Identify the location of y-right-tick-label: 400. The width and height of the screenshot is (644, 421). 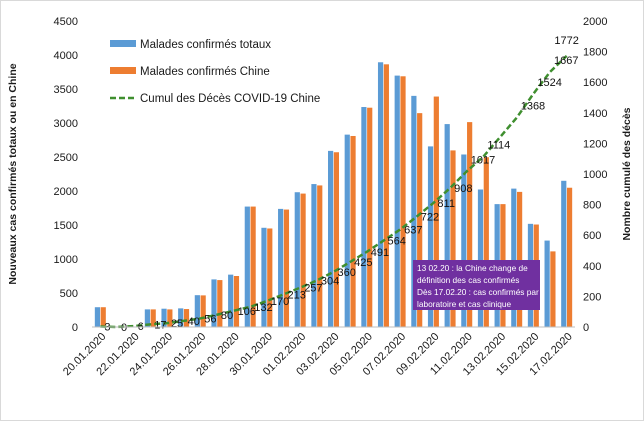
(592, 267).